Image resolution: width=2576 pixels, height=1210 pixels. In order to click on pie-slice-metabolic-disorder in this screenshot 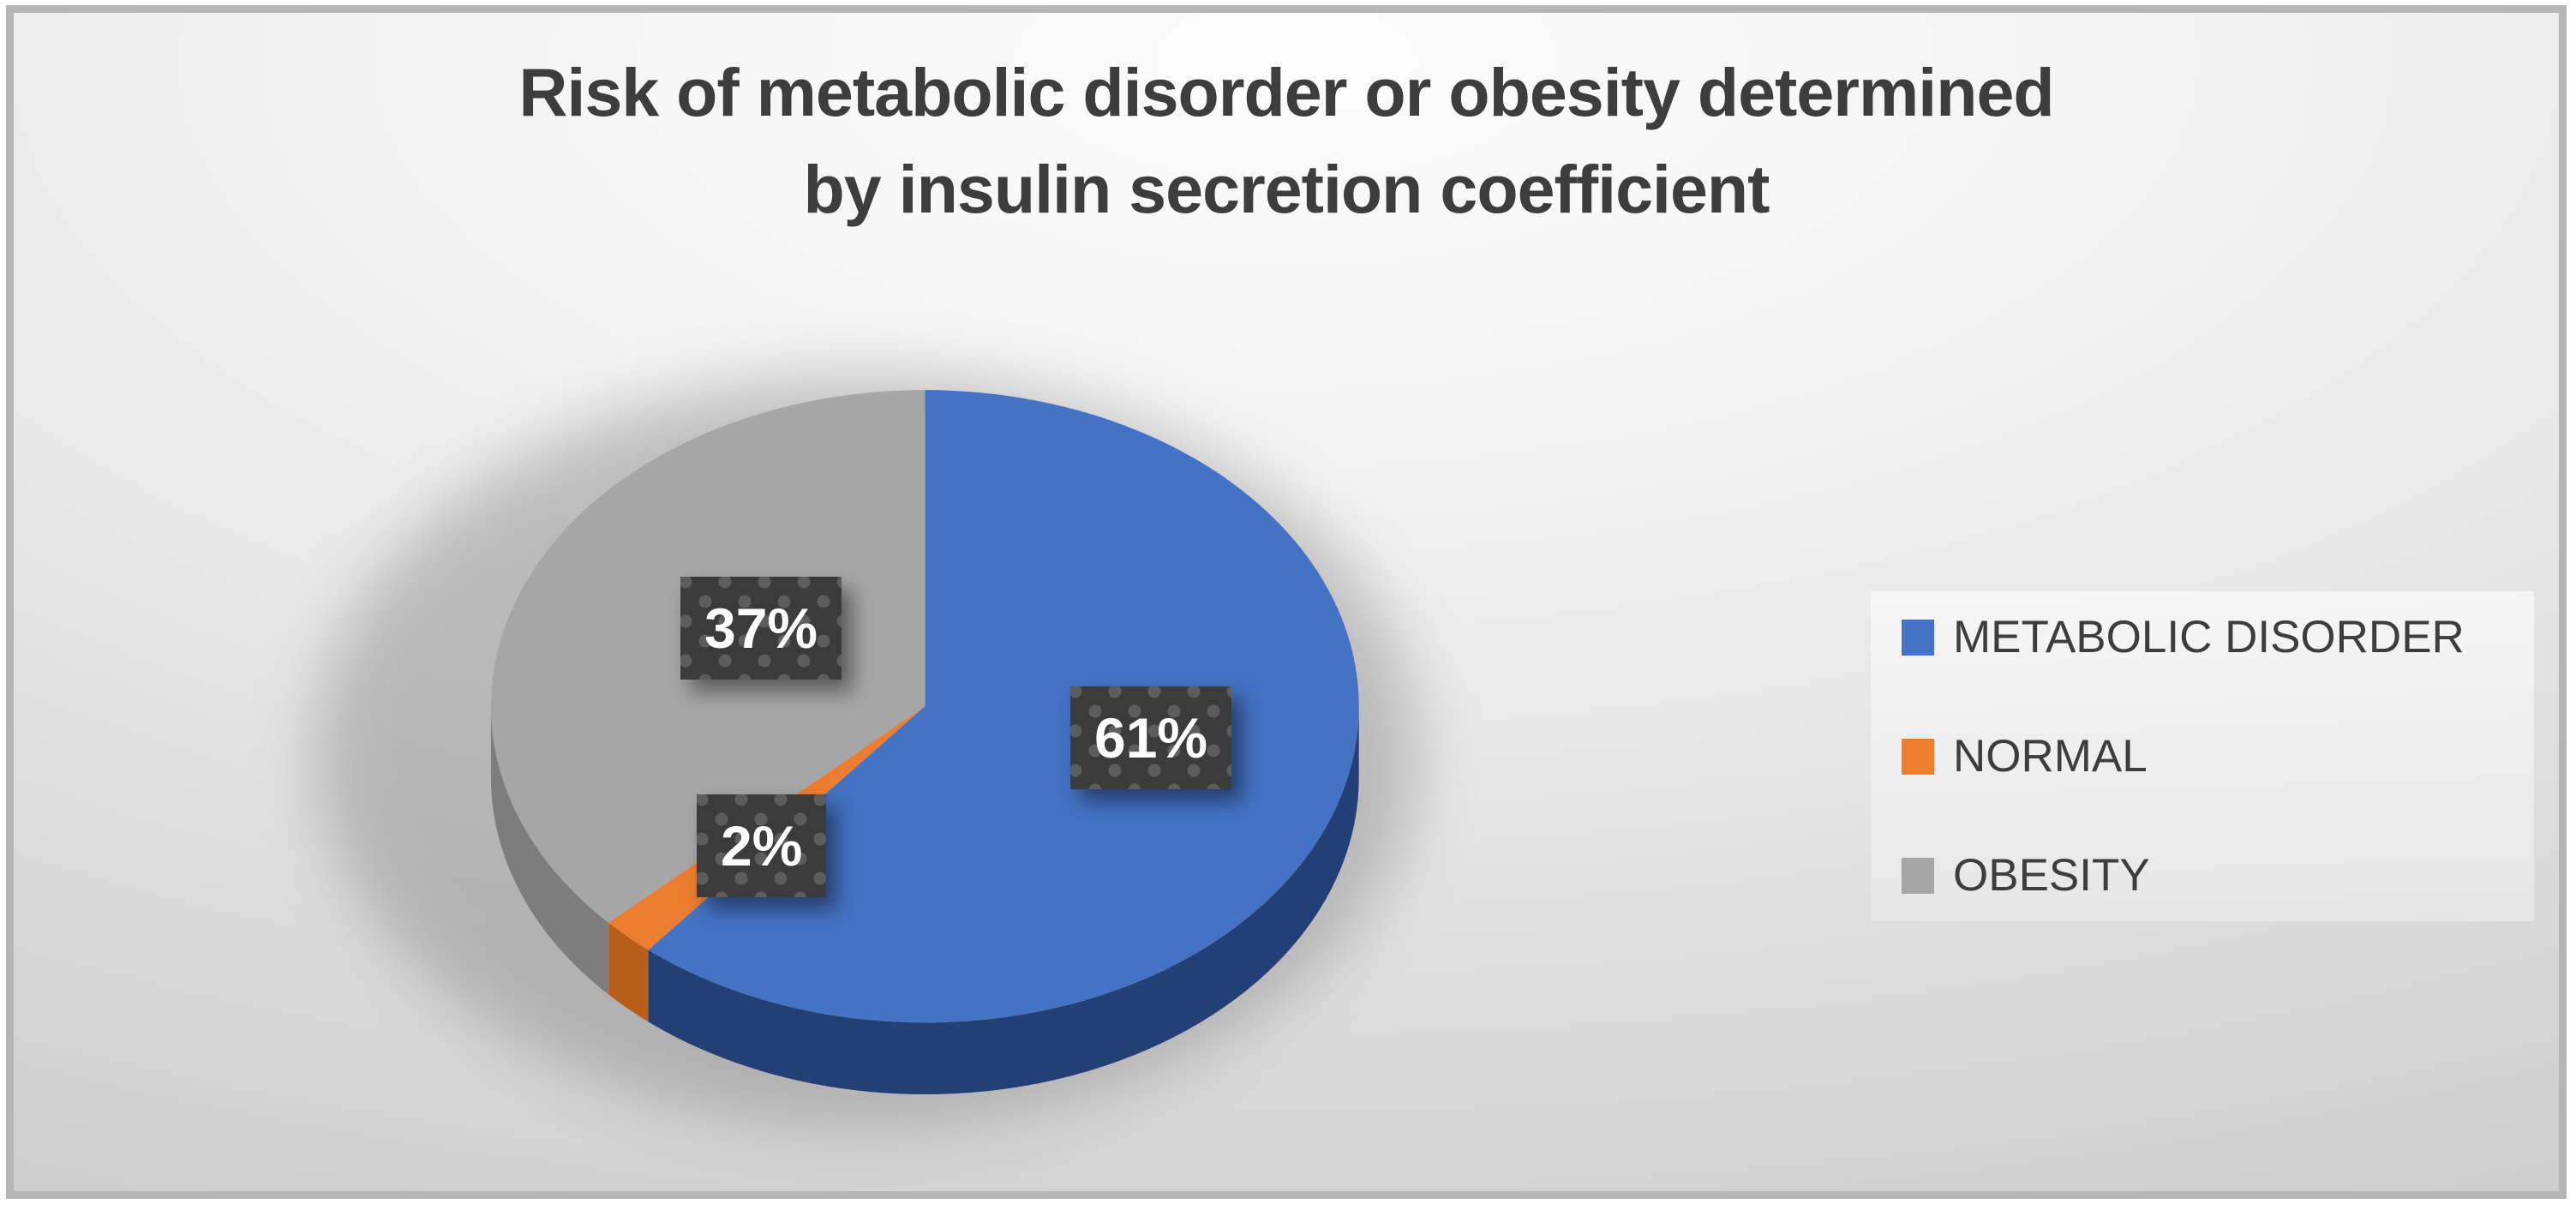, I will do `click(1003, 707)`.